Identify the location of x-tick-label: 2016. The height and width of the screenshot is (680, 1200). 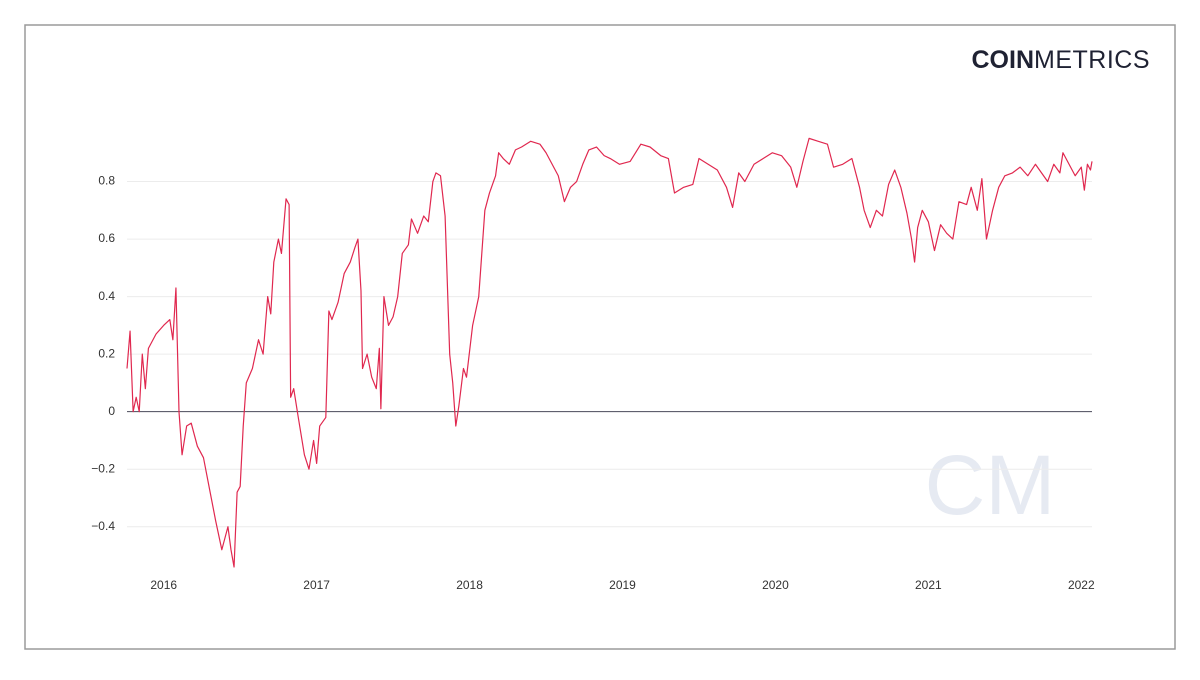
(163, 585).